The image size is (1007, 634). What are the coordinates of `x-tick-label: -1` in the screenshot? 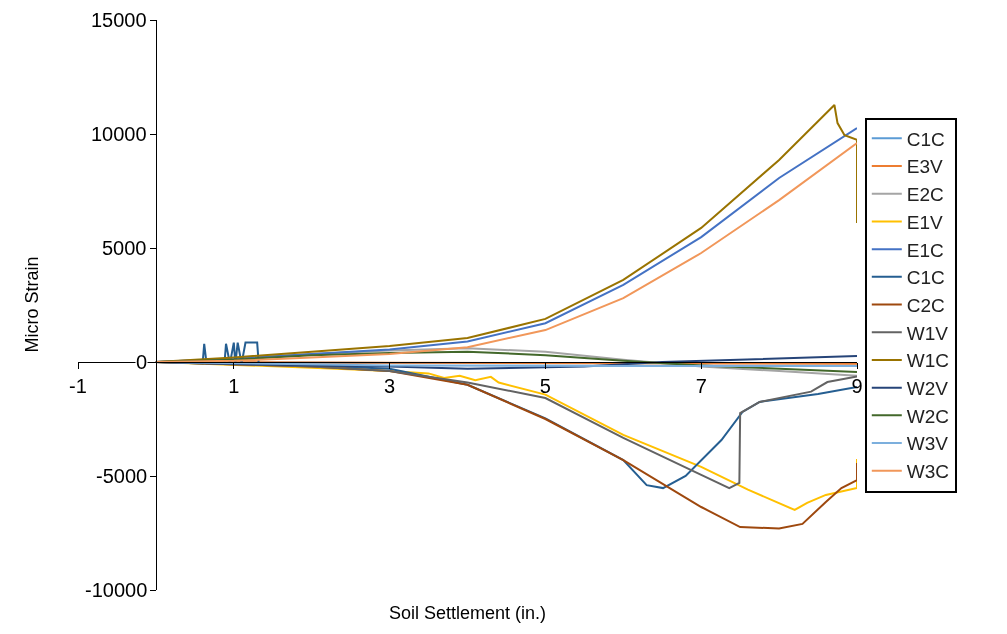 It's located at (78, 386).